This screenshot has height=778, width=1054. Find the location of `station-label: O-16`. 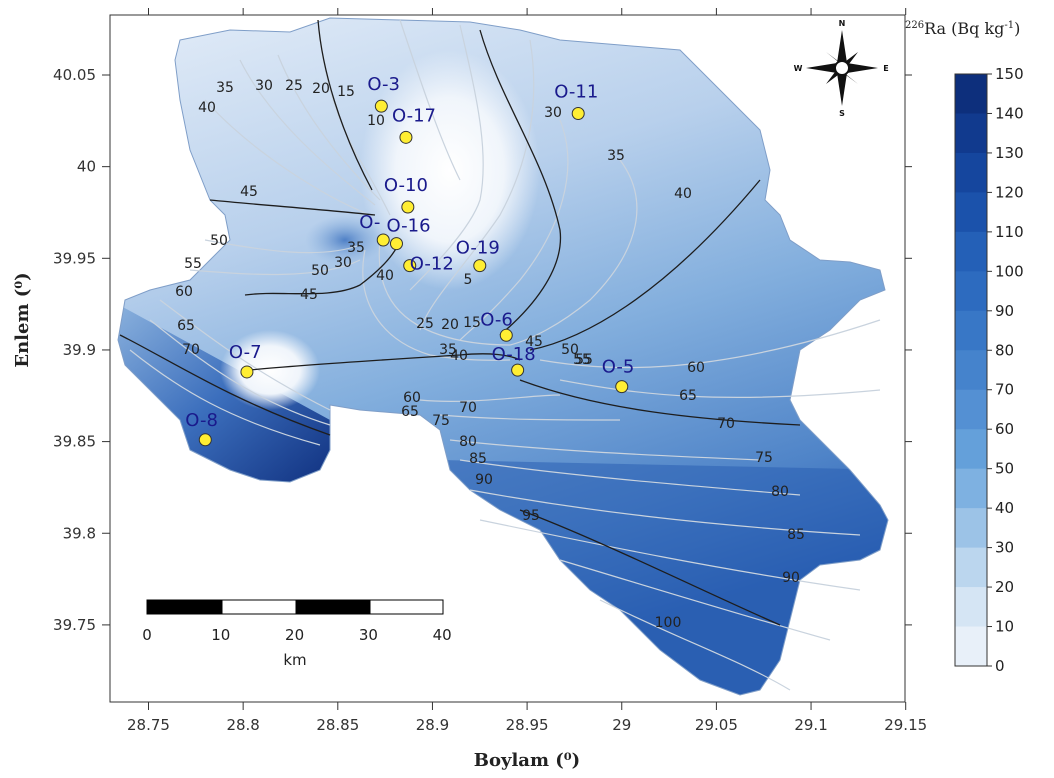

station-label: O-16 is located at coordinates (408, 226).